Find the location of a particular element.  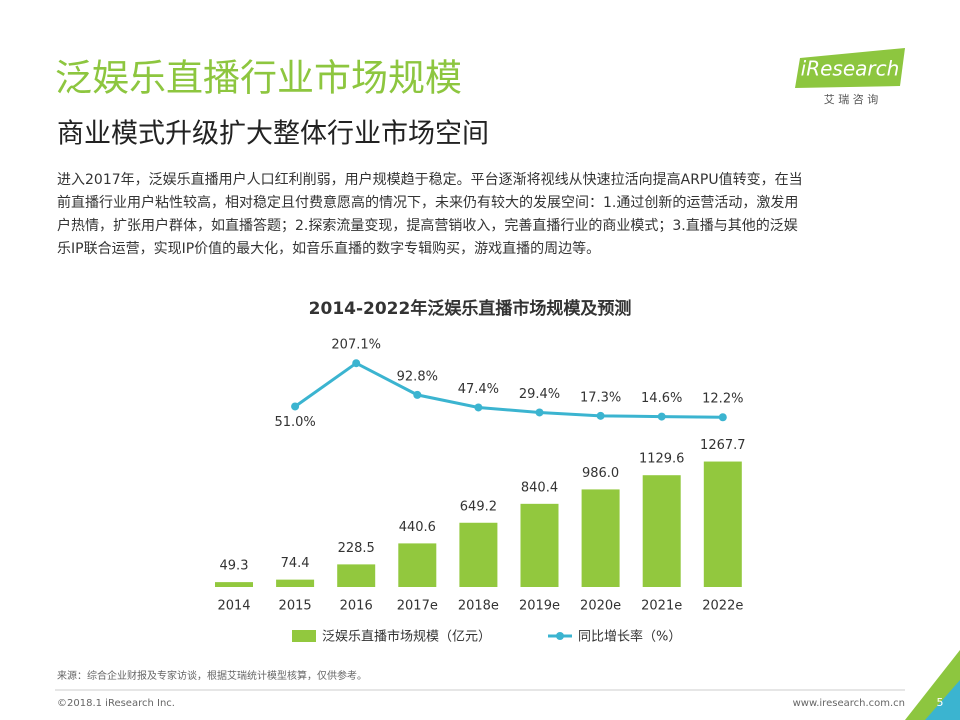

slide-title: 泛娱乐直播行业市场规模 is located at coordinates (258, 78).